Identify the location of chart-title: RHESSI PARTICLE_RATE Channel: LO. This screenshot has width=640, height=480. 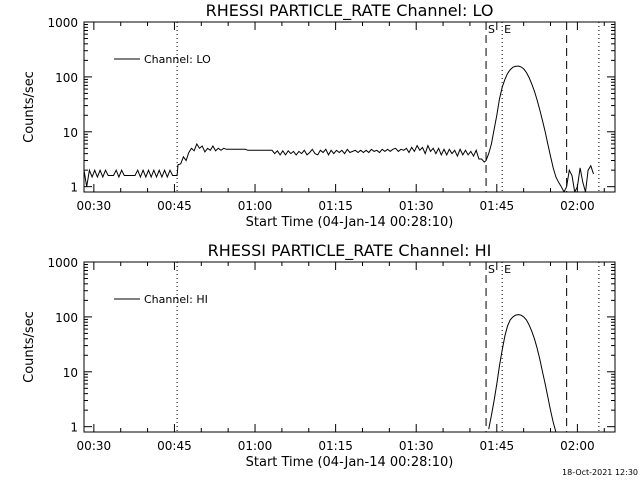
(350, 11).